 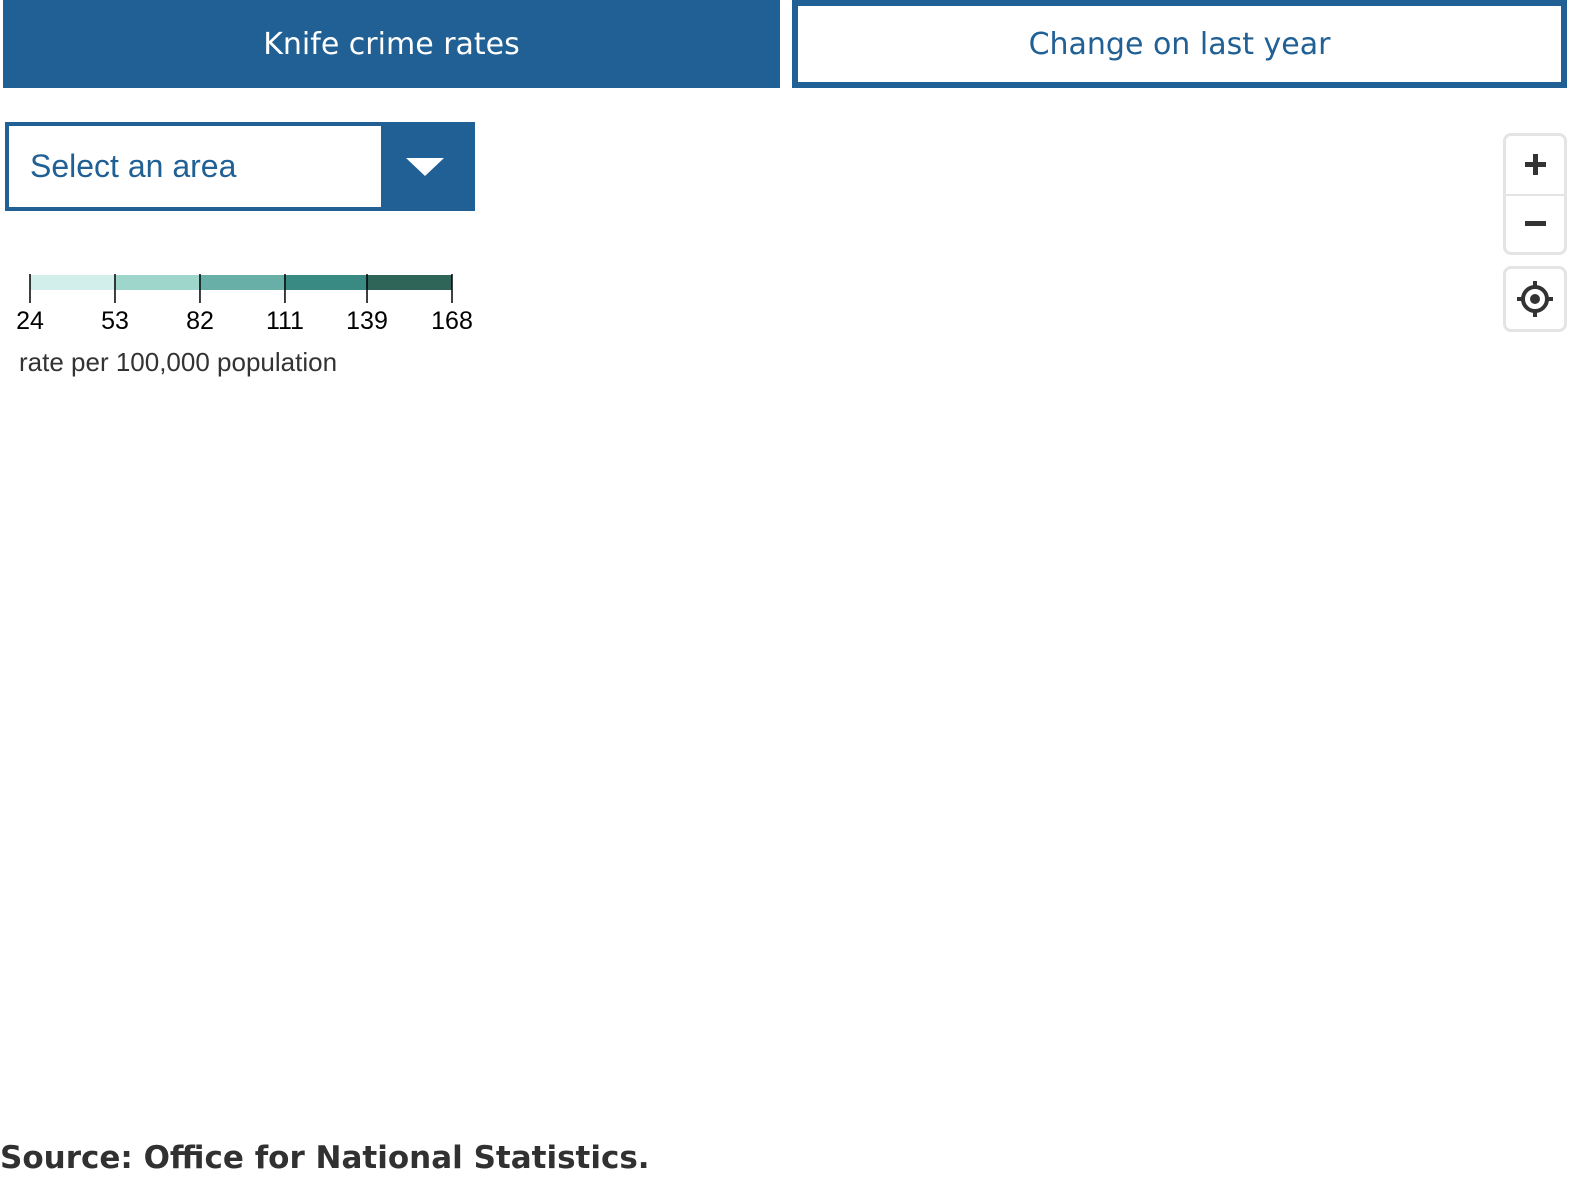 I want to click on tab-label: Change on last year, so click(x=1179, y=44).